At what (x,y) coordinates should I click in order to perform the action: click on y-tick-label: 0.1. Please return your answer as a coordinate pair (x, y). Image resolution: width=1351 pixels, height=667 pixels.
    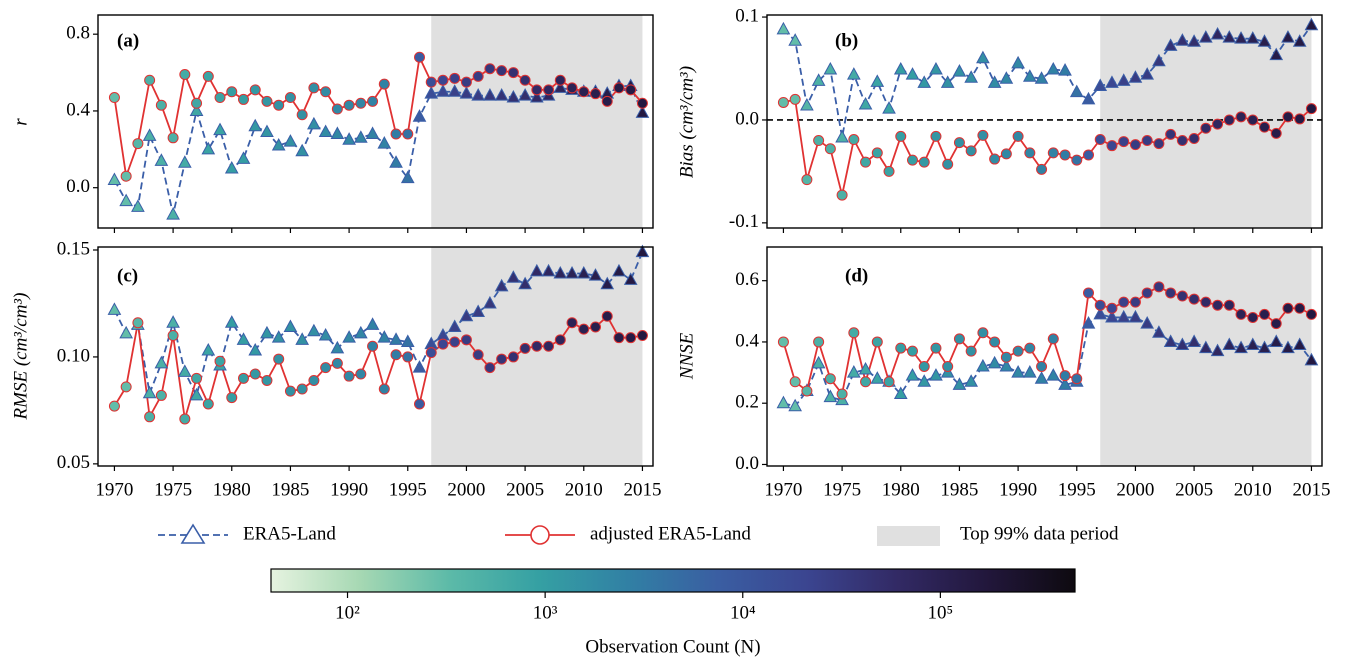
    Looking at the image, I should click on (747, 15).